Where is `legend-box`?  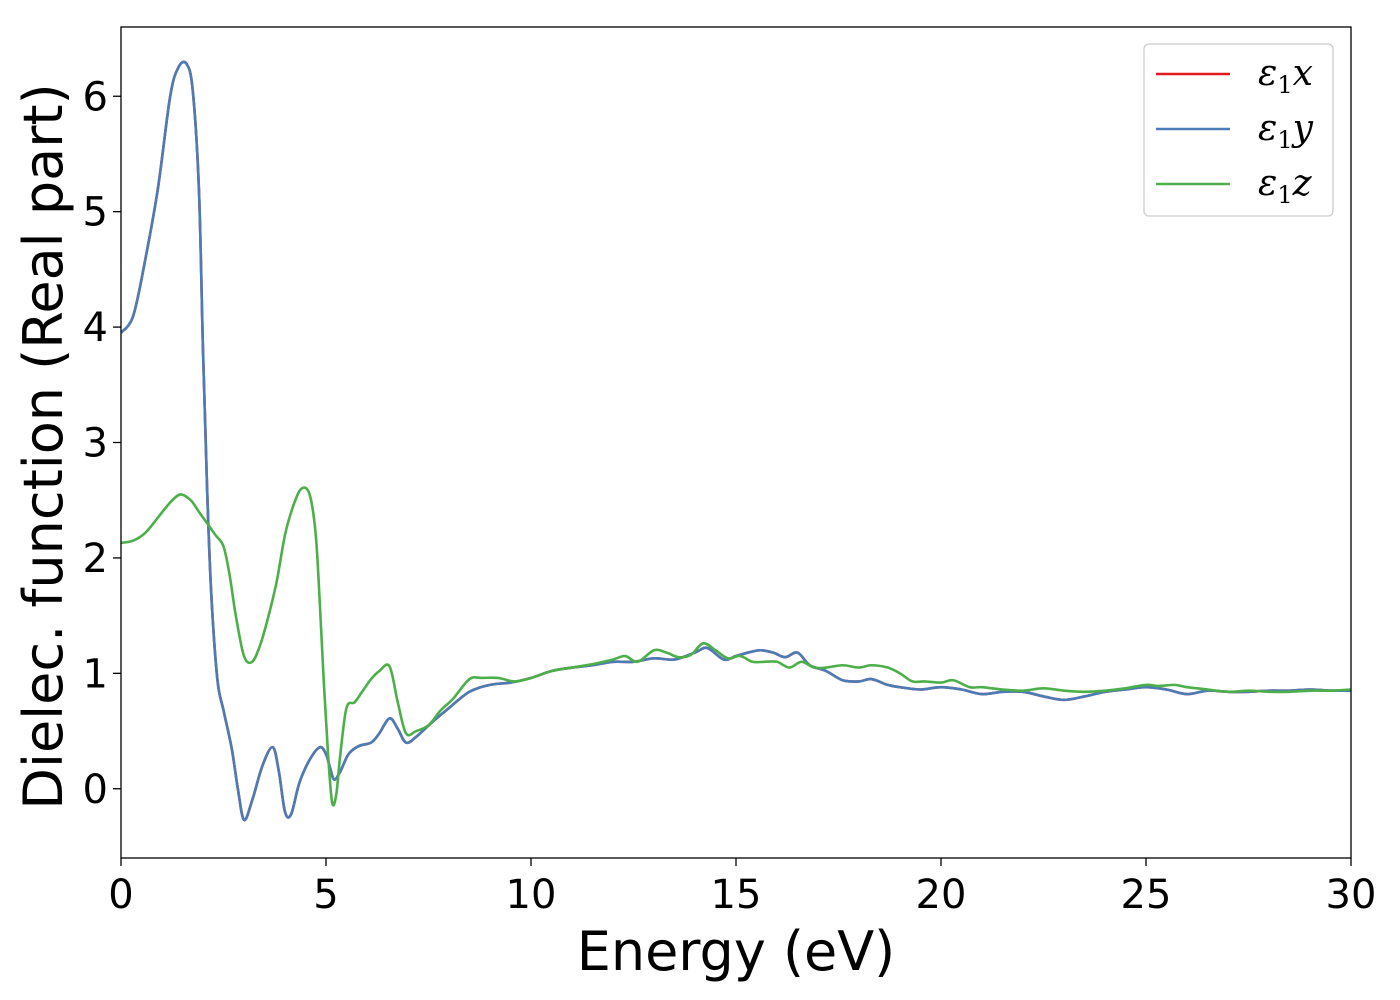
legend-box is located at coordinates (1238, 130).